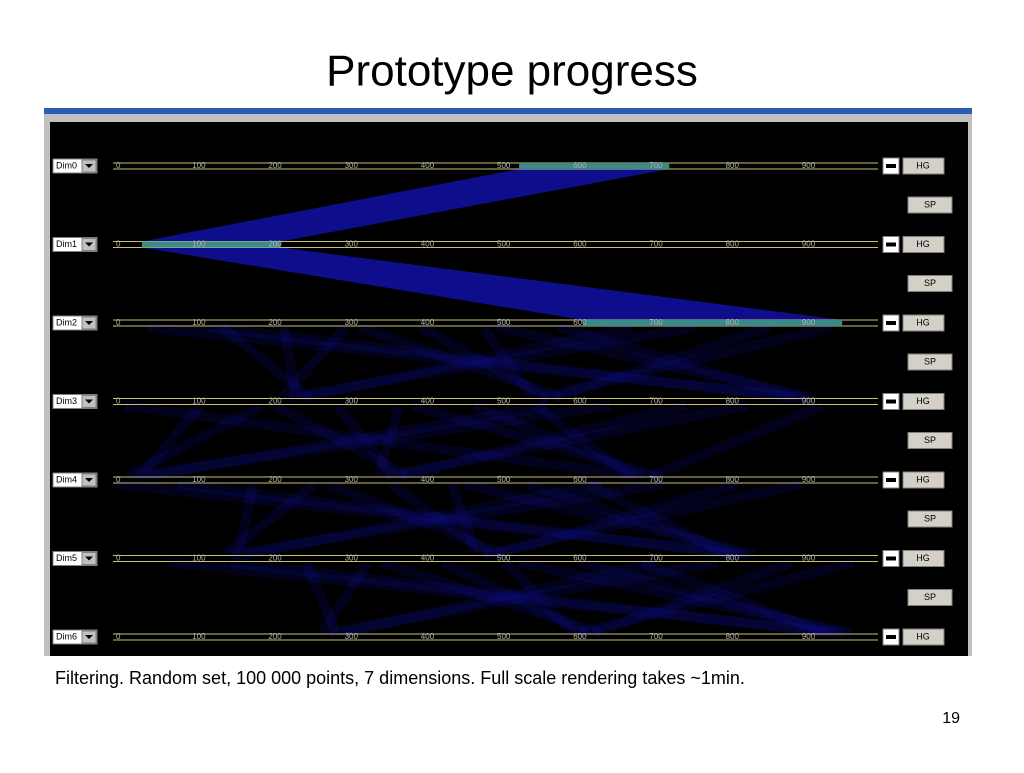 This screenshot has height=773, width=1024. What do you see at coordinates (508, 111) in the screenshot?
I see `window-titlebar` at bounding box center [508, 111].